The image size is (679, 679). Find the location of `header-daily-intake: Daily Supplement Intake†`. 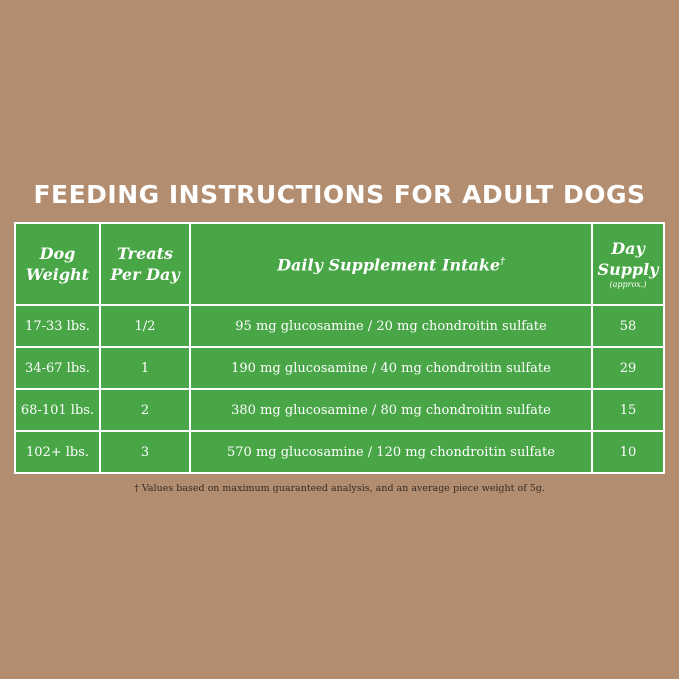

header-daily-intake: Daily Supplement Intake† is located at coordinates (391, 264).